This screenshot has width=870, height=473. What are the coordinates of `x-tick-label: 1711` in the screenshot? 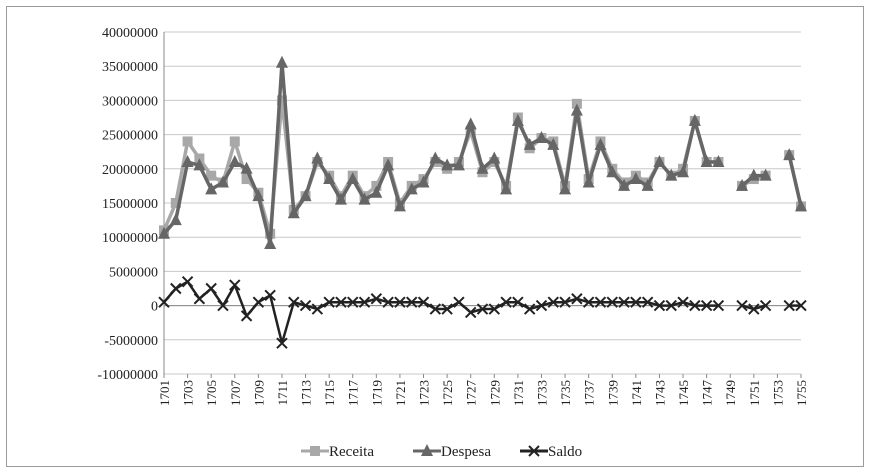 It's located at (282, 393).